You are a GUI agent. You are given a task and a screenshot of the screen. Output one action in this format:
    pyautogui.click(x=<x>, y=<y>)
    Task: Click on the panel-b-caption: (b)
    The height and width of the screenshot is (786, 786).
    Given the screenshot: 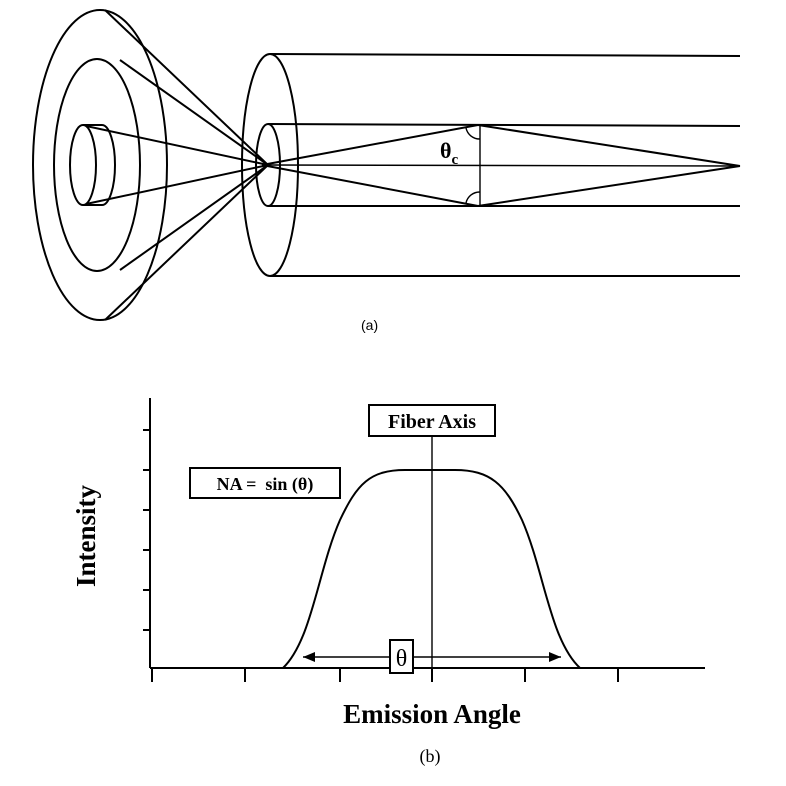 What is the action you would take?
    pyautogui.click(x=430, y=756)
    